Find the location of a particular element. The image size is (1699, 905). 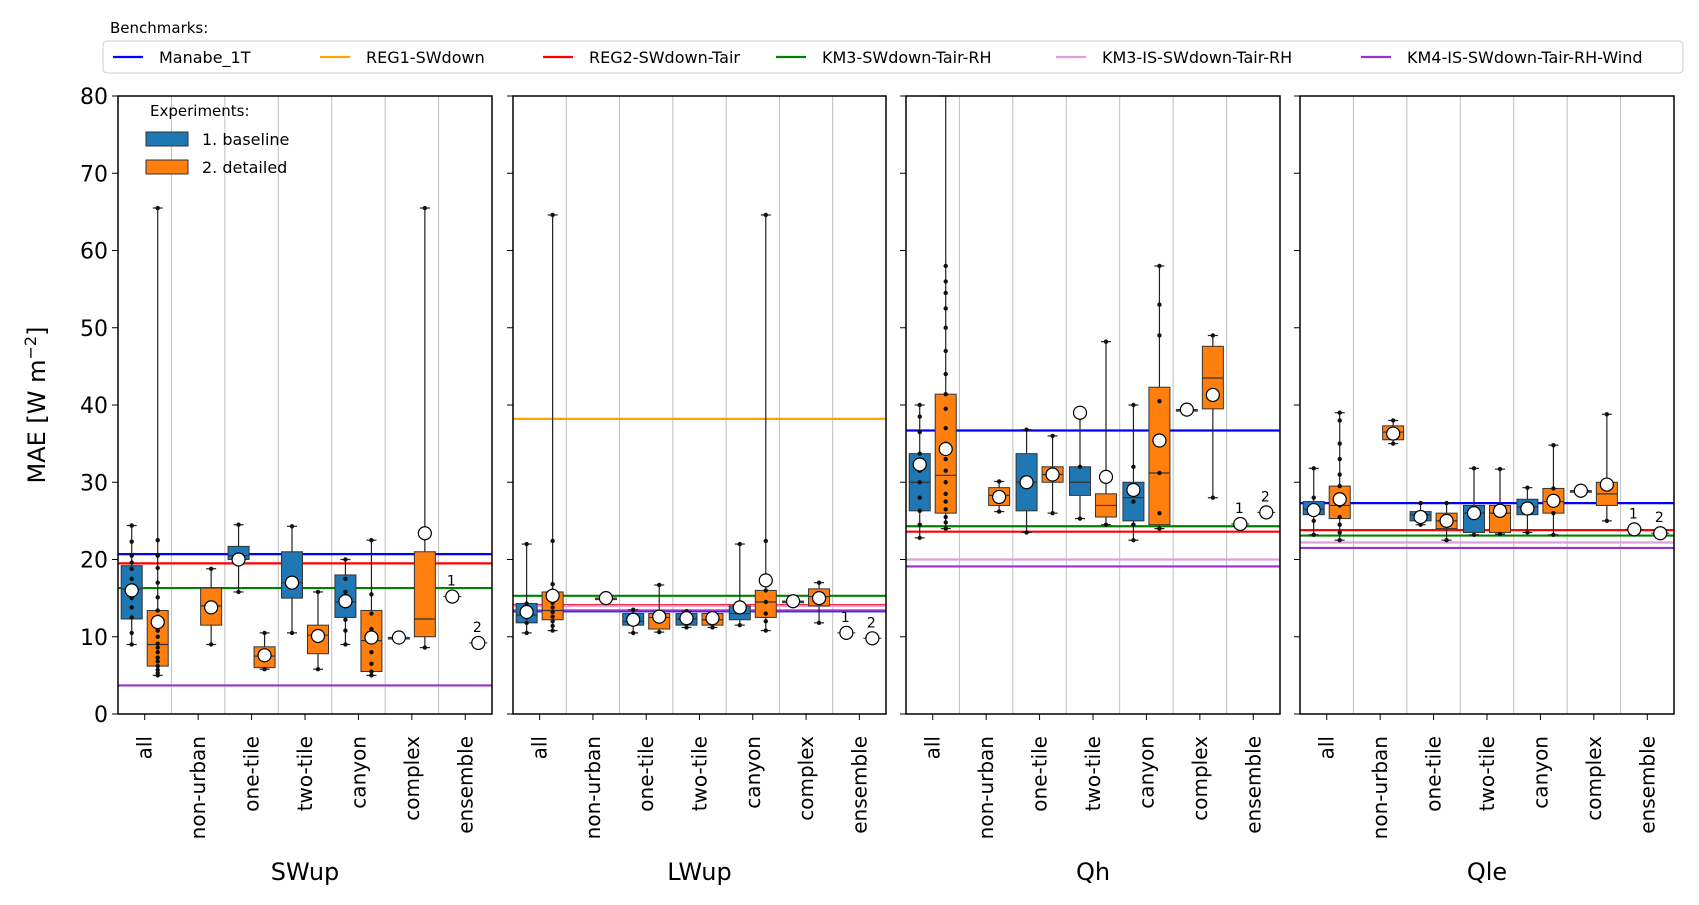

y-axis-label-main: MAE [W m is located at coordinates (37, 421).